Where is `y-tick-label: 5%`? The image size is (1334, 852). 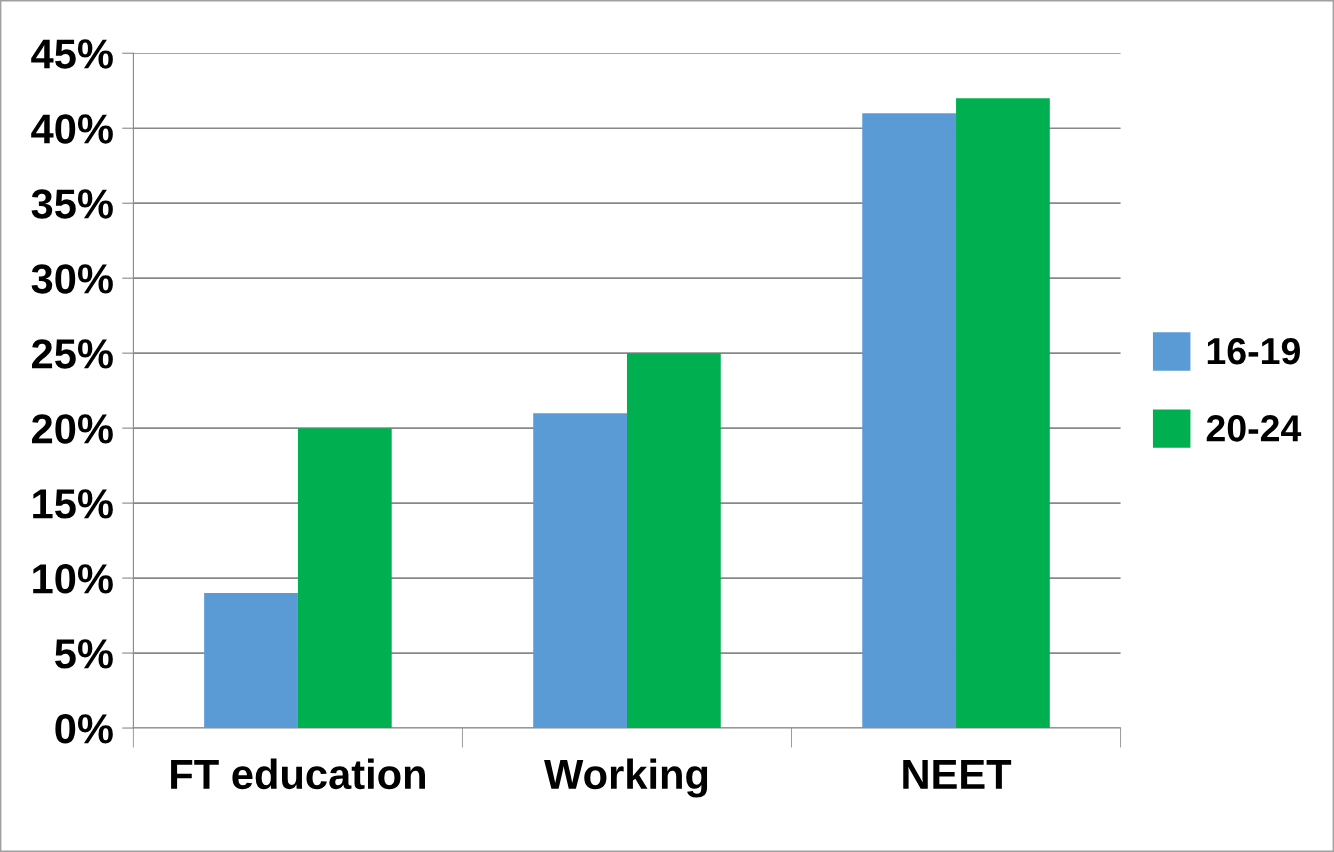 y-tick-label: 5% is located at coordinates (84, 654).